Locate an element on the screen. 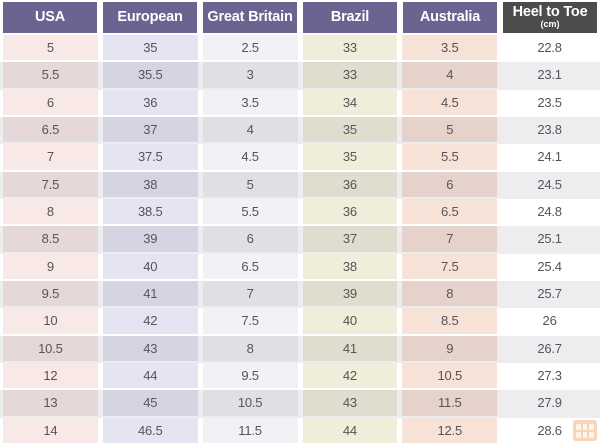 The width and height of the screenshot is (600, 445). table-cell: 10 is located at coordinates (50, 321).